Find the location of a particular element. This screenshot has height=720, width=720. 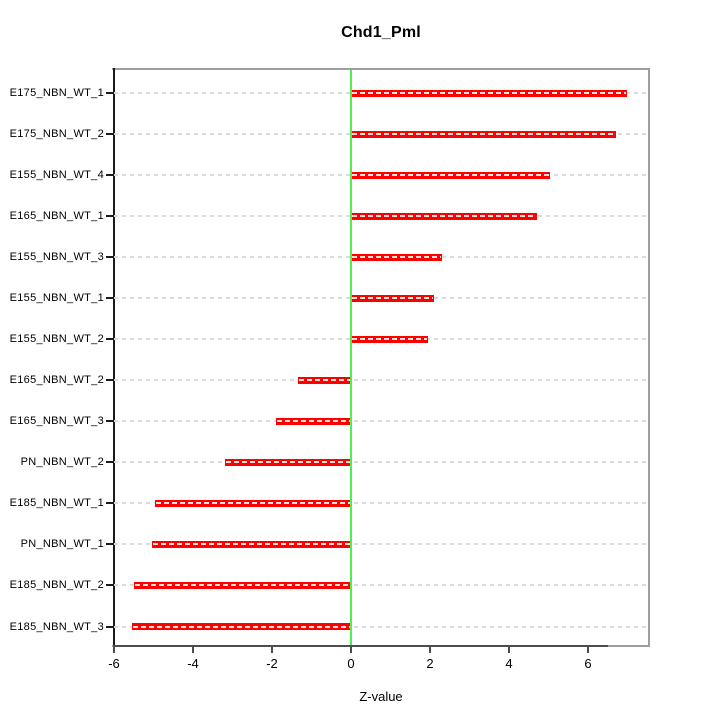

chart-title: Chd1_Pml is located at coordinates (381, 32).